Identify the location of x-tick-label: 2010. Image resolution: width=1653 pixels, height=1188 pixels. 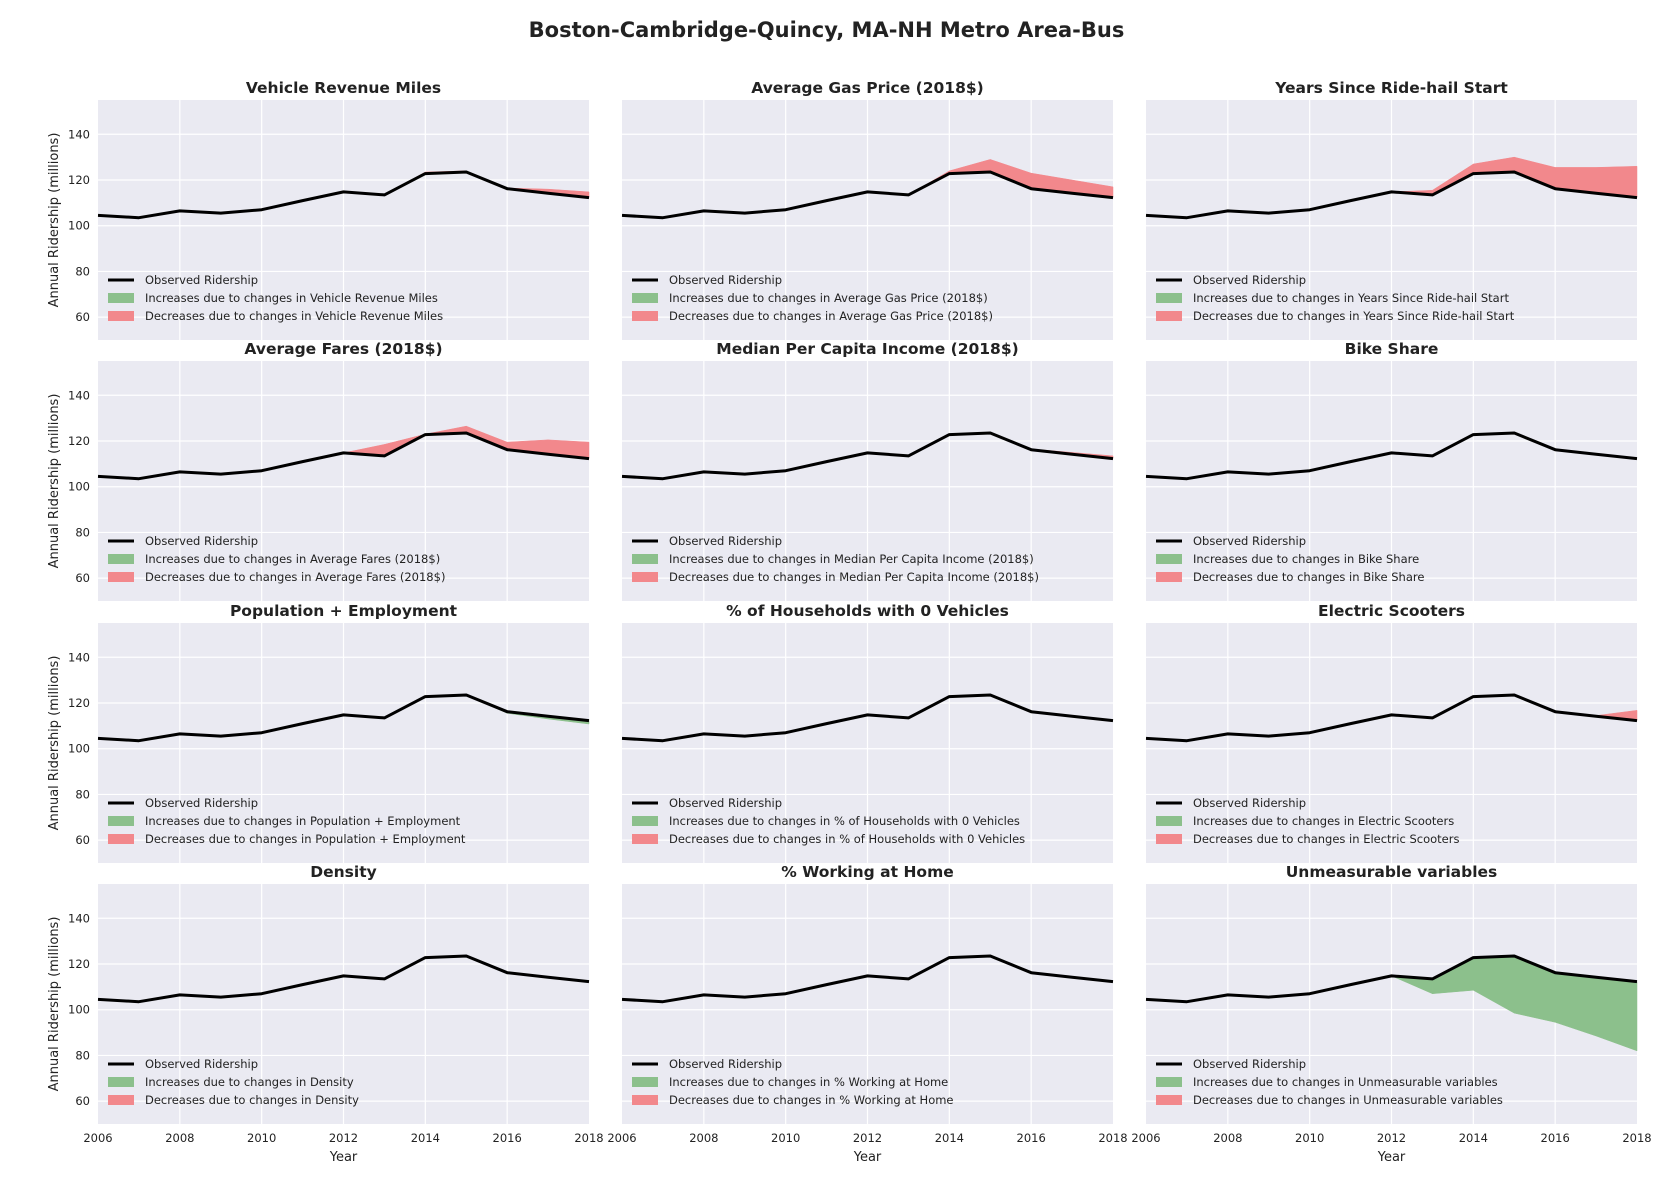
(785, 1138).